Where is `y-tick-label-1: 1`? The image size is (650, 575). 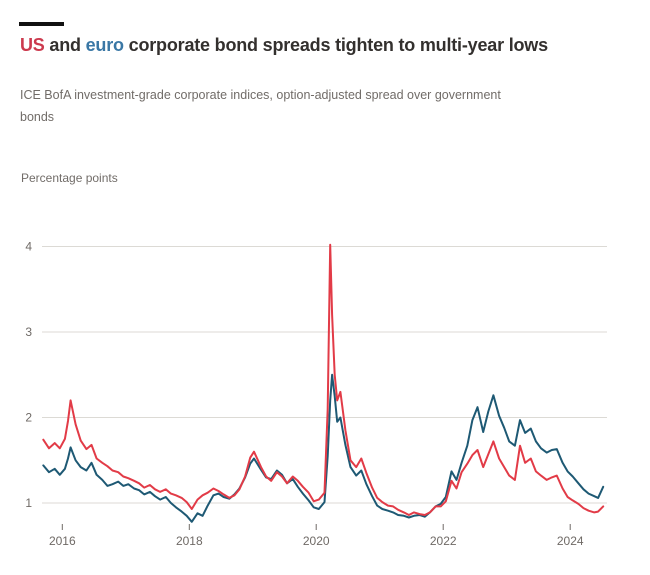 y-tick-label-1: 1 is located at coordinates (28, 503).